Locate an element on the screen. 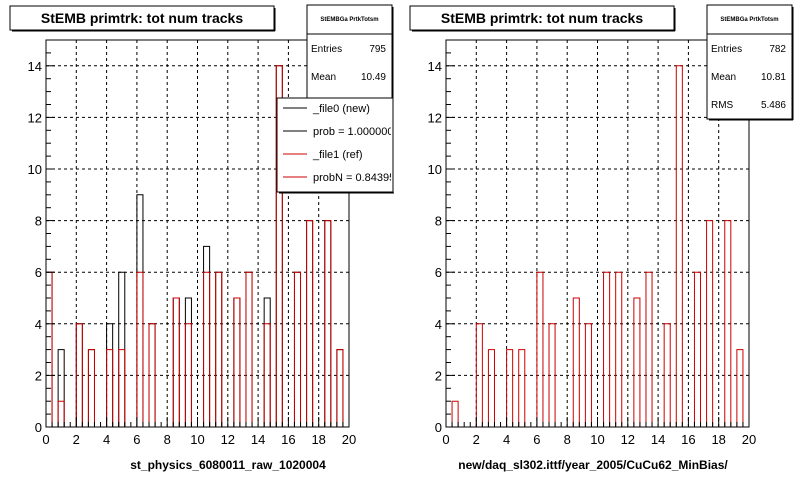  legend-box is located at coordinates (335, 145).